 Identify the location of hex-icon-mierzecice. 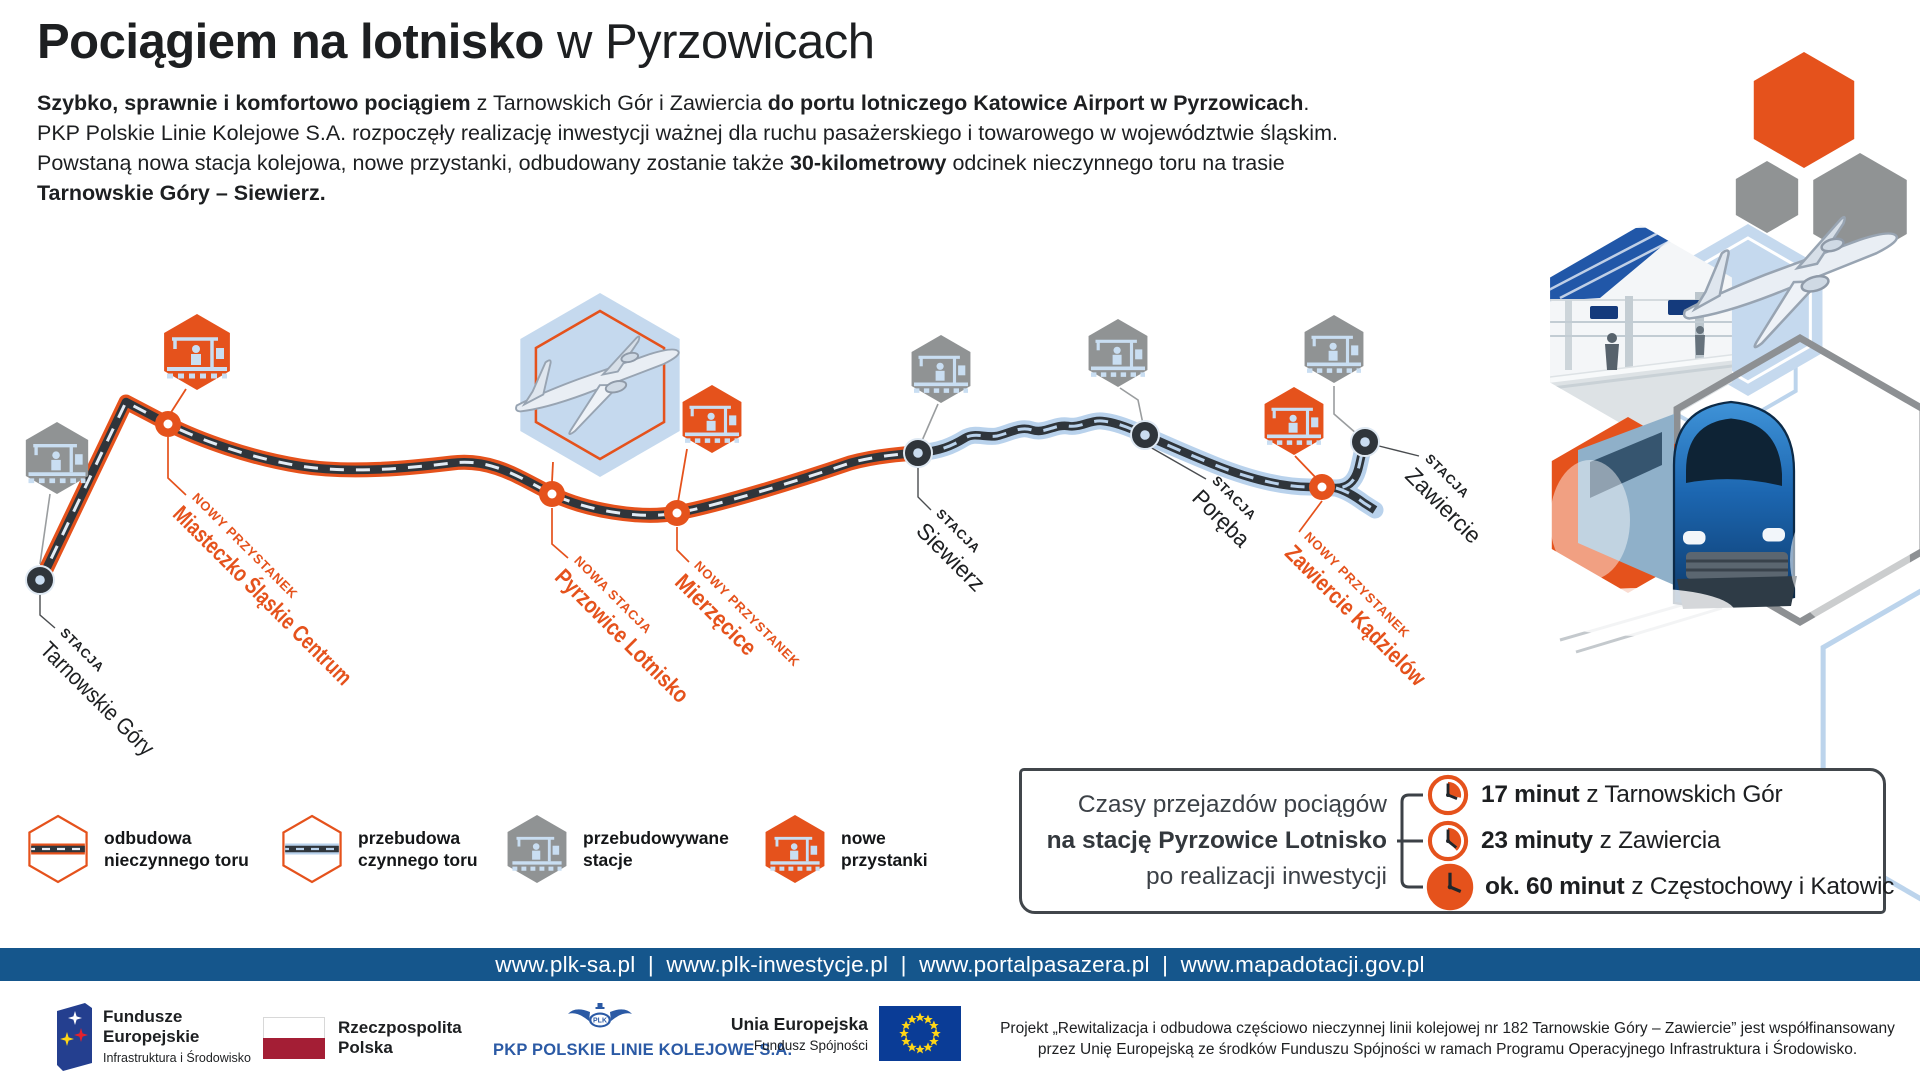
(712, 419).